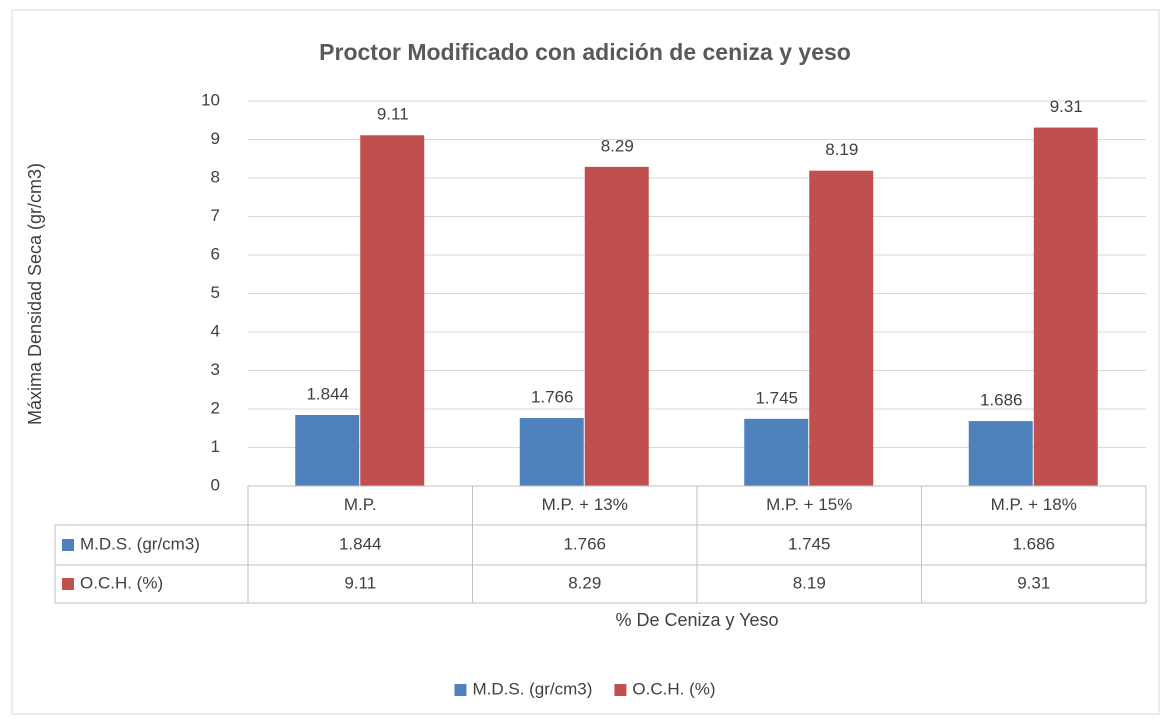  What do you see at coordinates (584, 543) in the screenshot?
I see `table-cell: 1.766` at bounding box center [584, 543].